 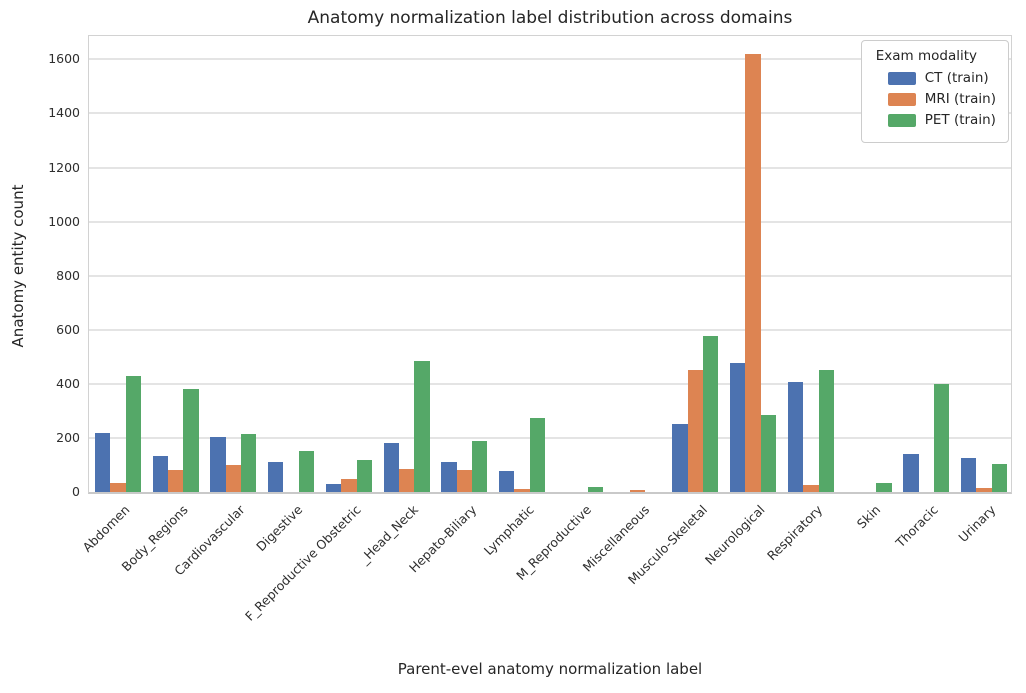 I want to click on x-tick-label: Respiratory, so click(x=795, y=533).